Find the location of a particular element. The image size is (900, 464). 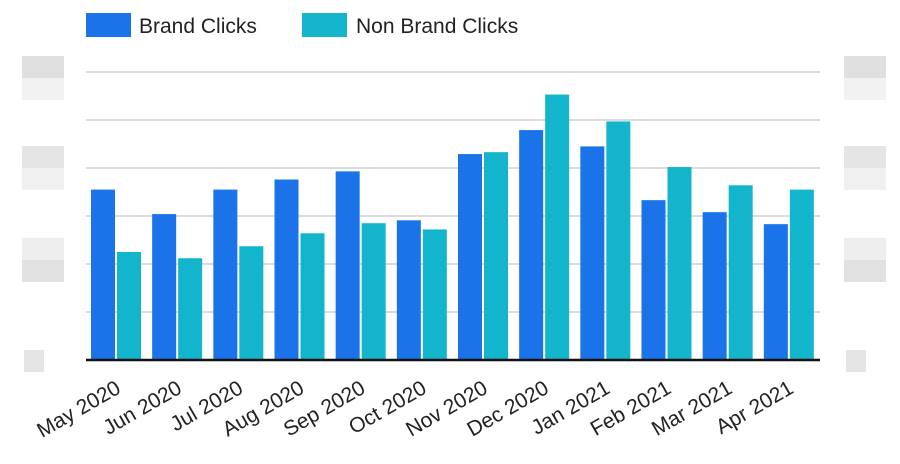

legend: Brand Clicks Non Brand Clicks is located at coordinates (302, 25).